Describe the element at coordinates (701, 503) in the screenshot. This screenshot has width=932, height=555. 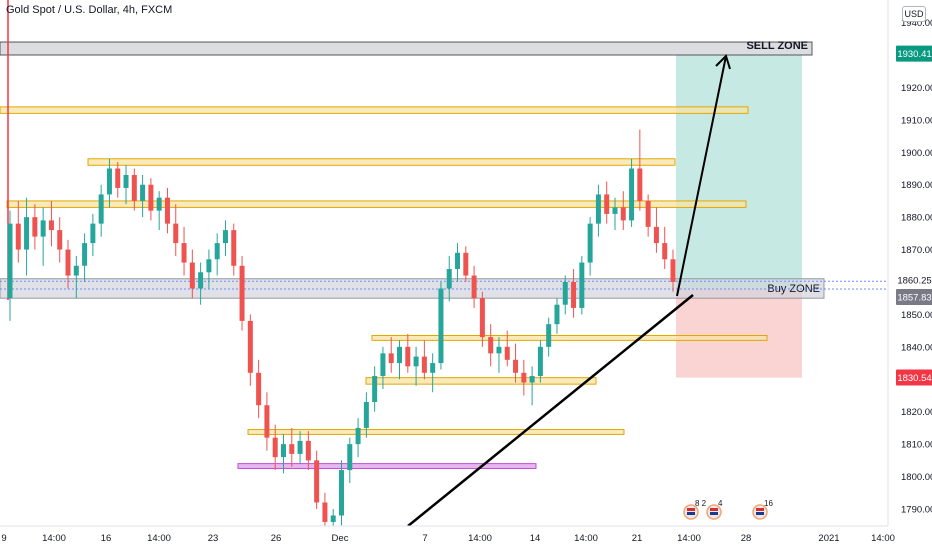
I see `event-count: 8 2` at that location.